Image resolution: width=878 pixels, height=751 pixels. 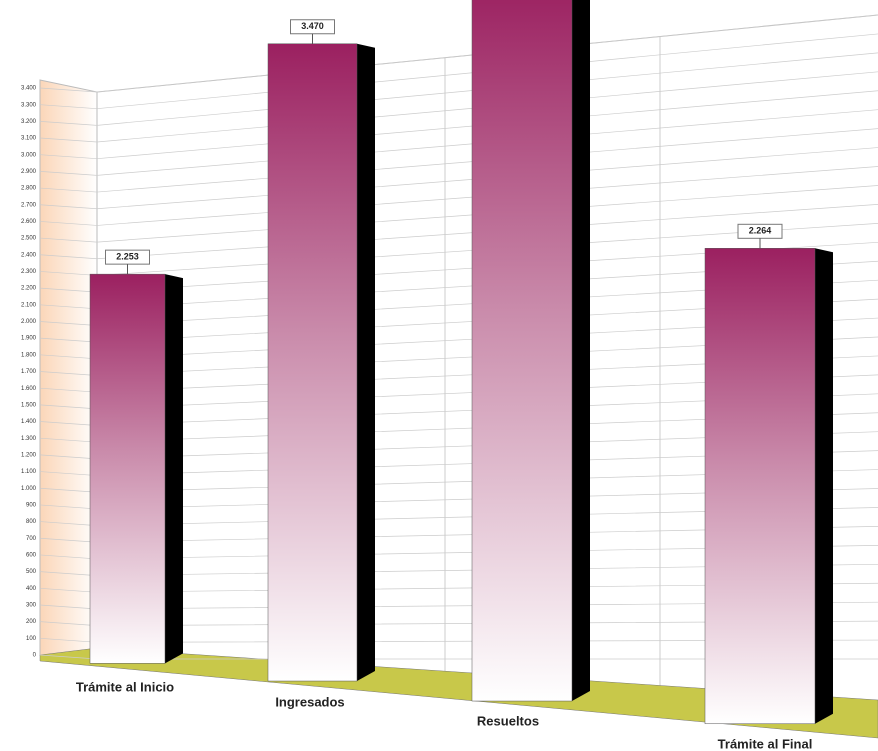 I want to click on value-label: 2.253, so click(x=127, y=257).